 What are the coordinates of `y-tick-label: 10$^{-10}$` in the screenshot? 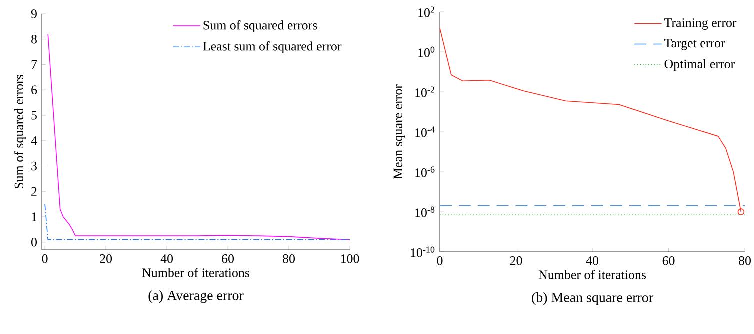 It's located at (423, 252).